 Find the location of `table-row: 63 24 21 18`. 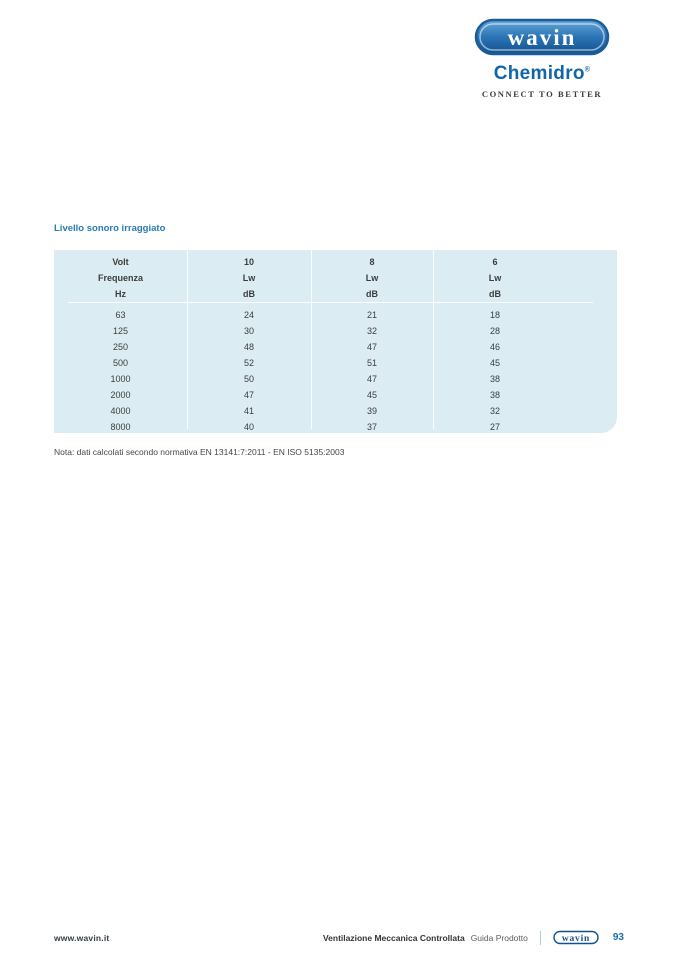

table-row: 63 24 21 18 is located at coordinates (335, 315).